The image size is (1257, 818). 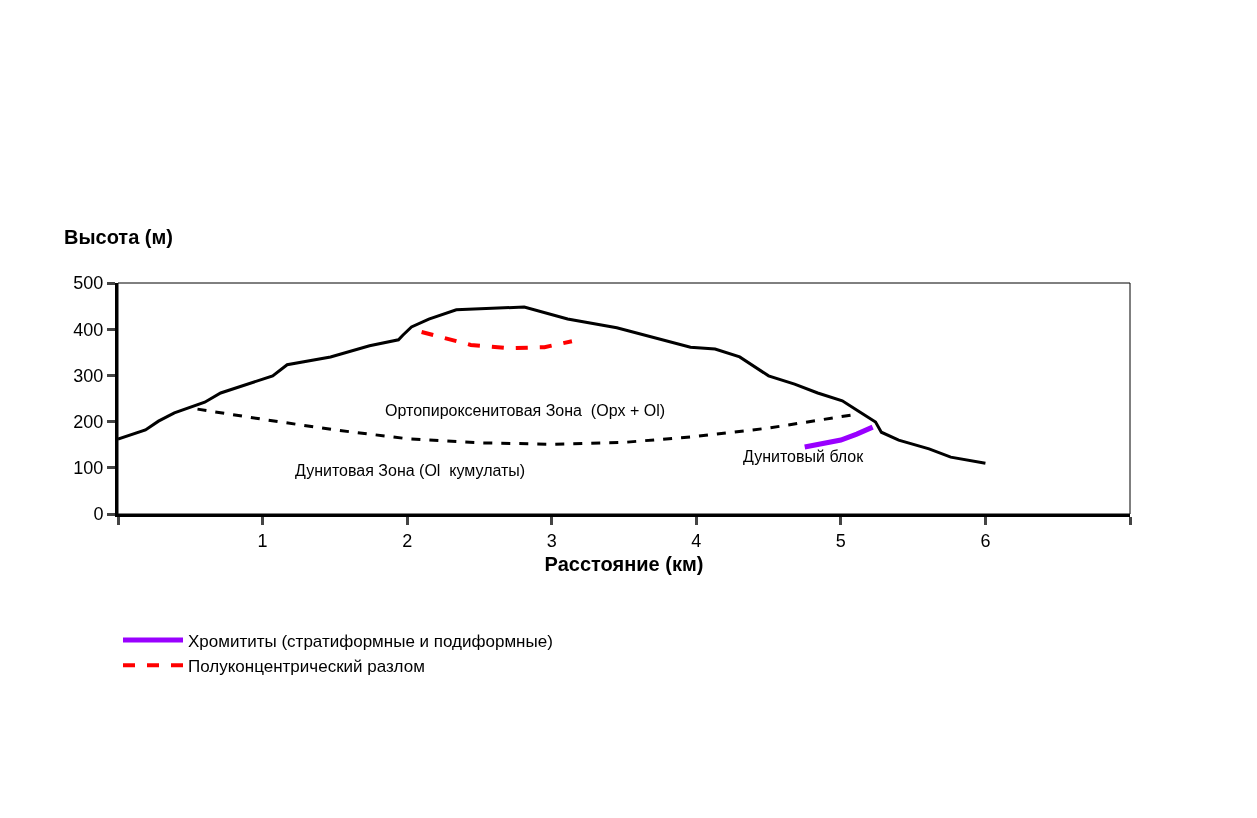 What do you see at coordinates (525, 410) in the screenshot?
I see `annotation: Ортопироксенитовая Зона (Opx + Ol)` at bounding box center [525, 410].